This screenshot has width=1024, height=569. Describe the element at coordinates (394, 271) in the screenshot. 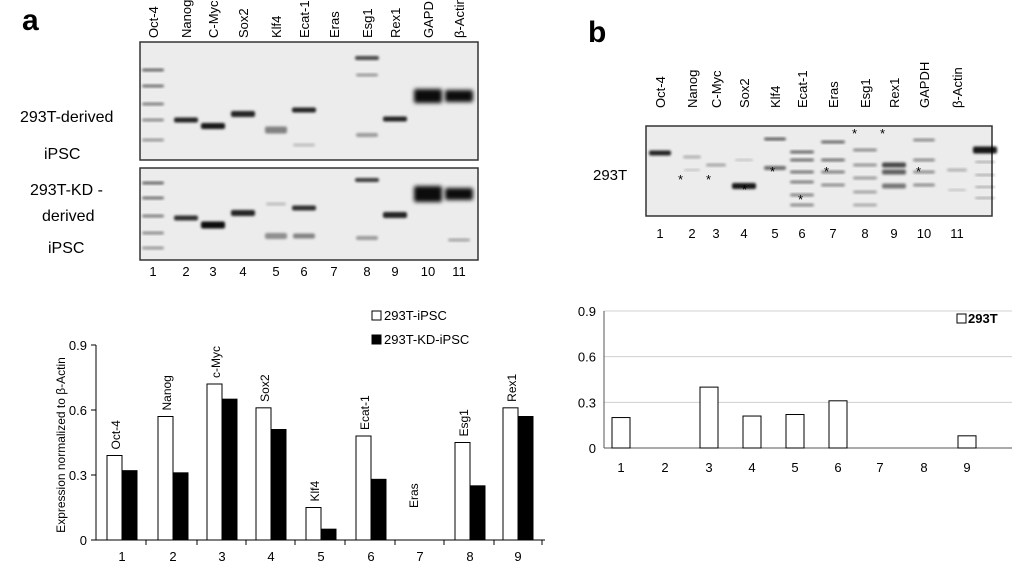

I see `gel-lane-number: 9` at that location.